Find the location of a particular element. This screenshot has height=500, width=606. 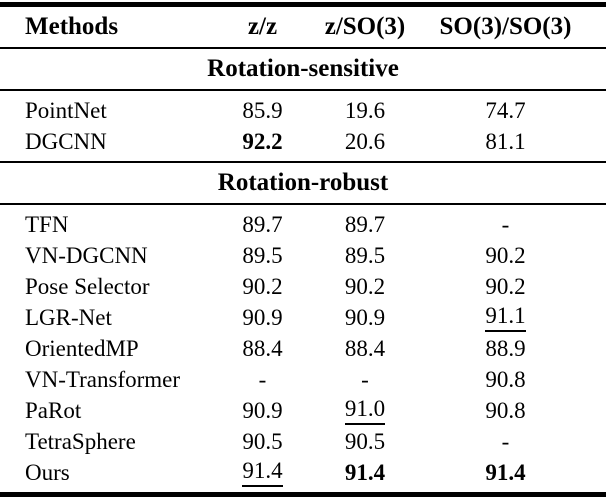

table-header-row: Methods z/z z/SO(3) SO(3)/SO(3) is located at coordinates (303, 27).